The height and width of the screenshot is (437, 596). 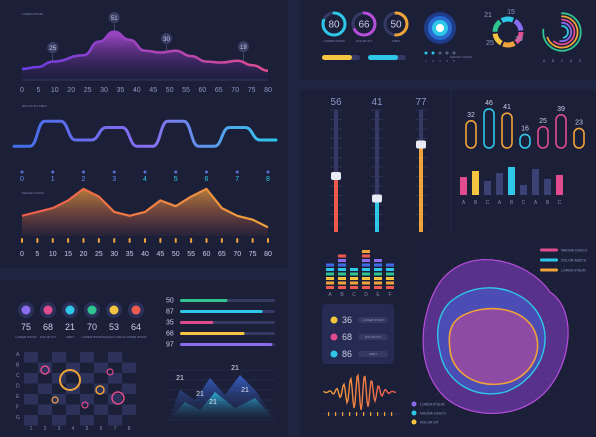 What do you see at coordinates (268, 90) in the screenshot?
I see `wave1-tick-label: 80` at bounding box center [268, 90].